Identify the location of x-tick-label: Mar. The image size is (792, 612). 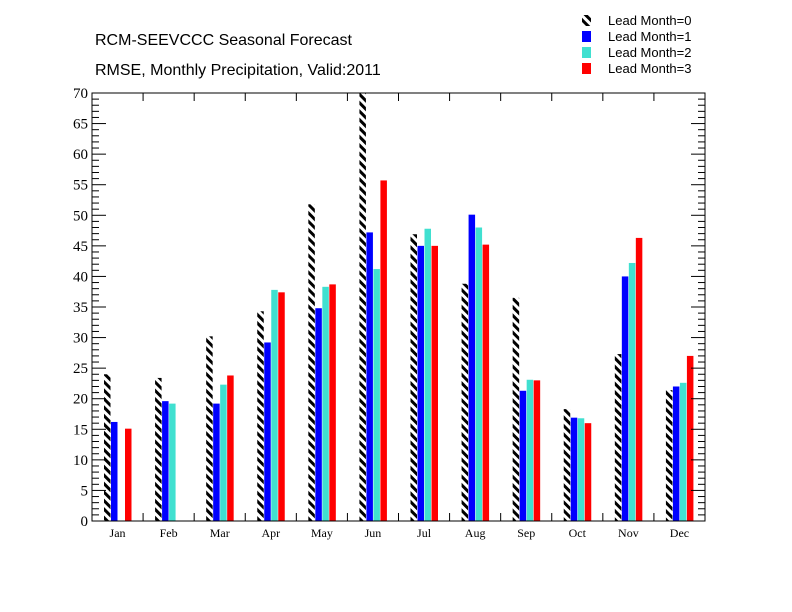
(220, 533).